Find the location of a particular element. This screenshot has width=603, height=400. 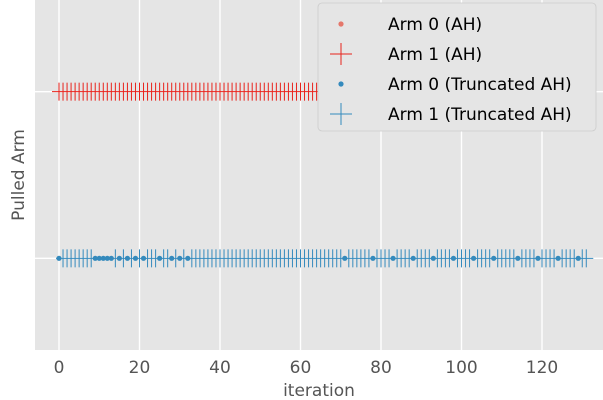

x-tick-label: 100 is located at coordinates (461, 368).